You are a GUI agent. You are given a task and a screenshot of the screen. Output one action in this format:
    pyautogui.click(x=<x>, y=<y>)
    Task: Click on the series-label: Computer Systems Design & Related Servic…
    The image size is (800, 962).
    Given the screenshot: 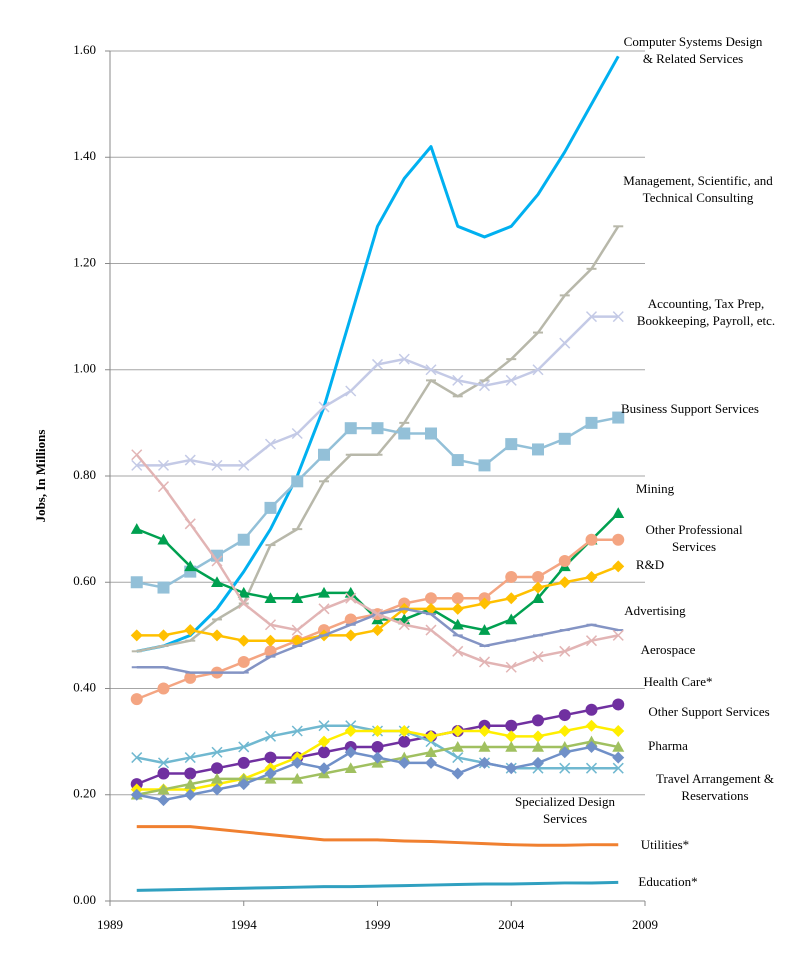 What is the action you would take?
    pyautogui.click(x=693, y=50)
    